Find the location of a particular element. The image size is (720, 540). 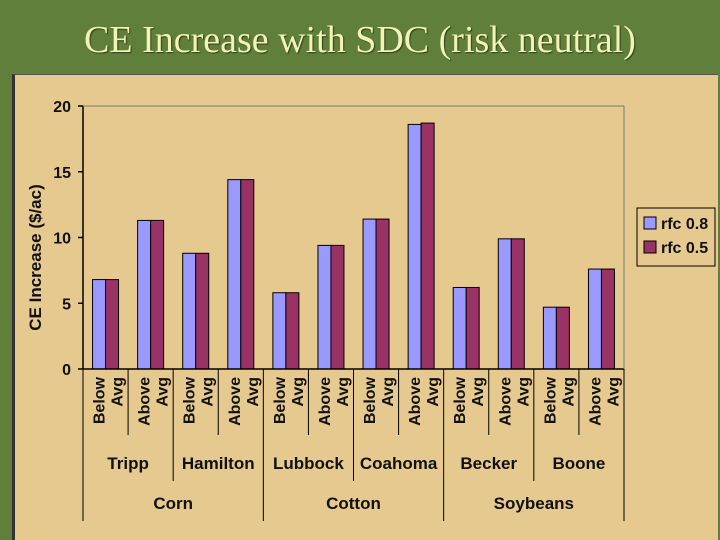

legend: rfc 0.8 rfc 0.5 is located at coordinates (676, 237).